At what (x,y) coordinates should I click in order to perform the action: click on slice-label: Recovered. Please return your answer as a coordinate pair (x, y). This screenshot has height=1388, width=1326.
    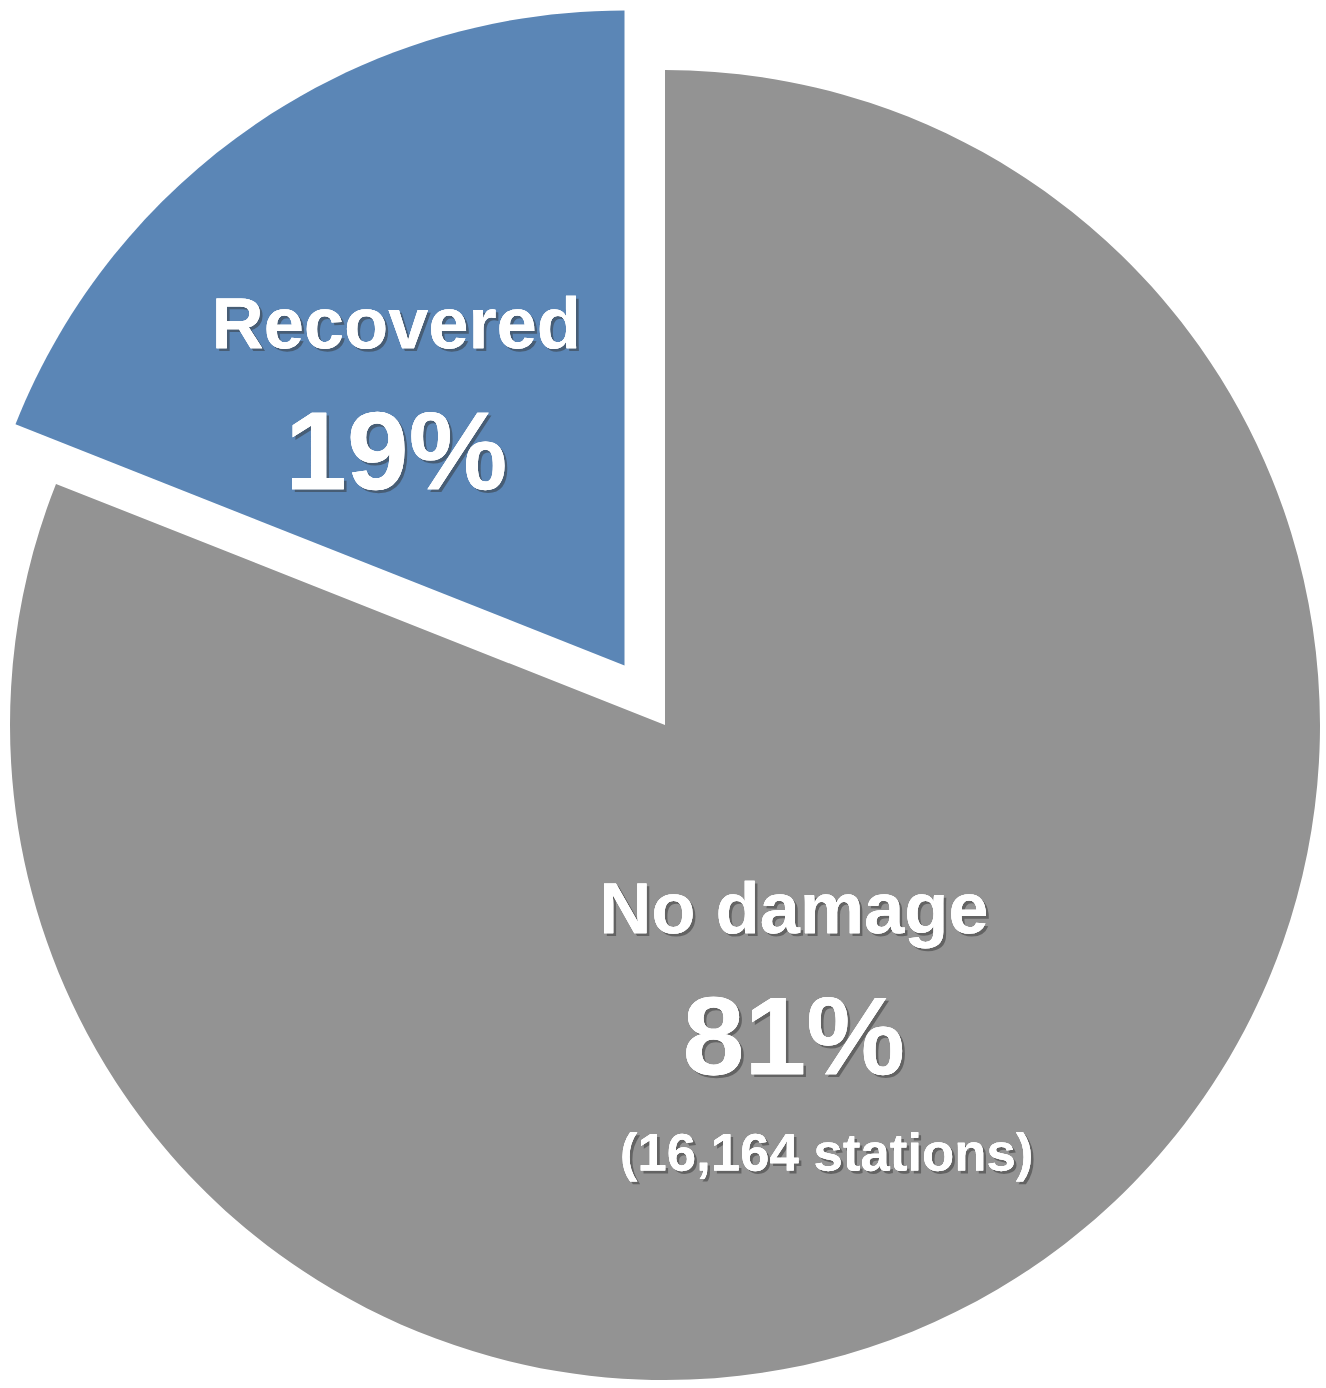
    Looking at the image, I should click on (397, 323).